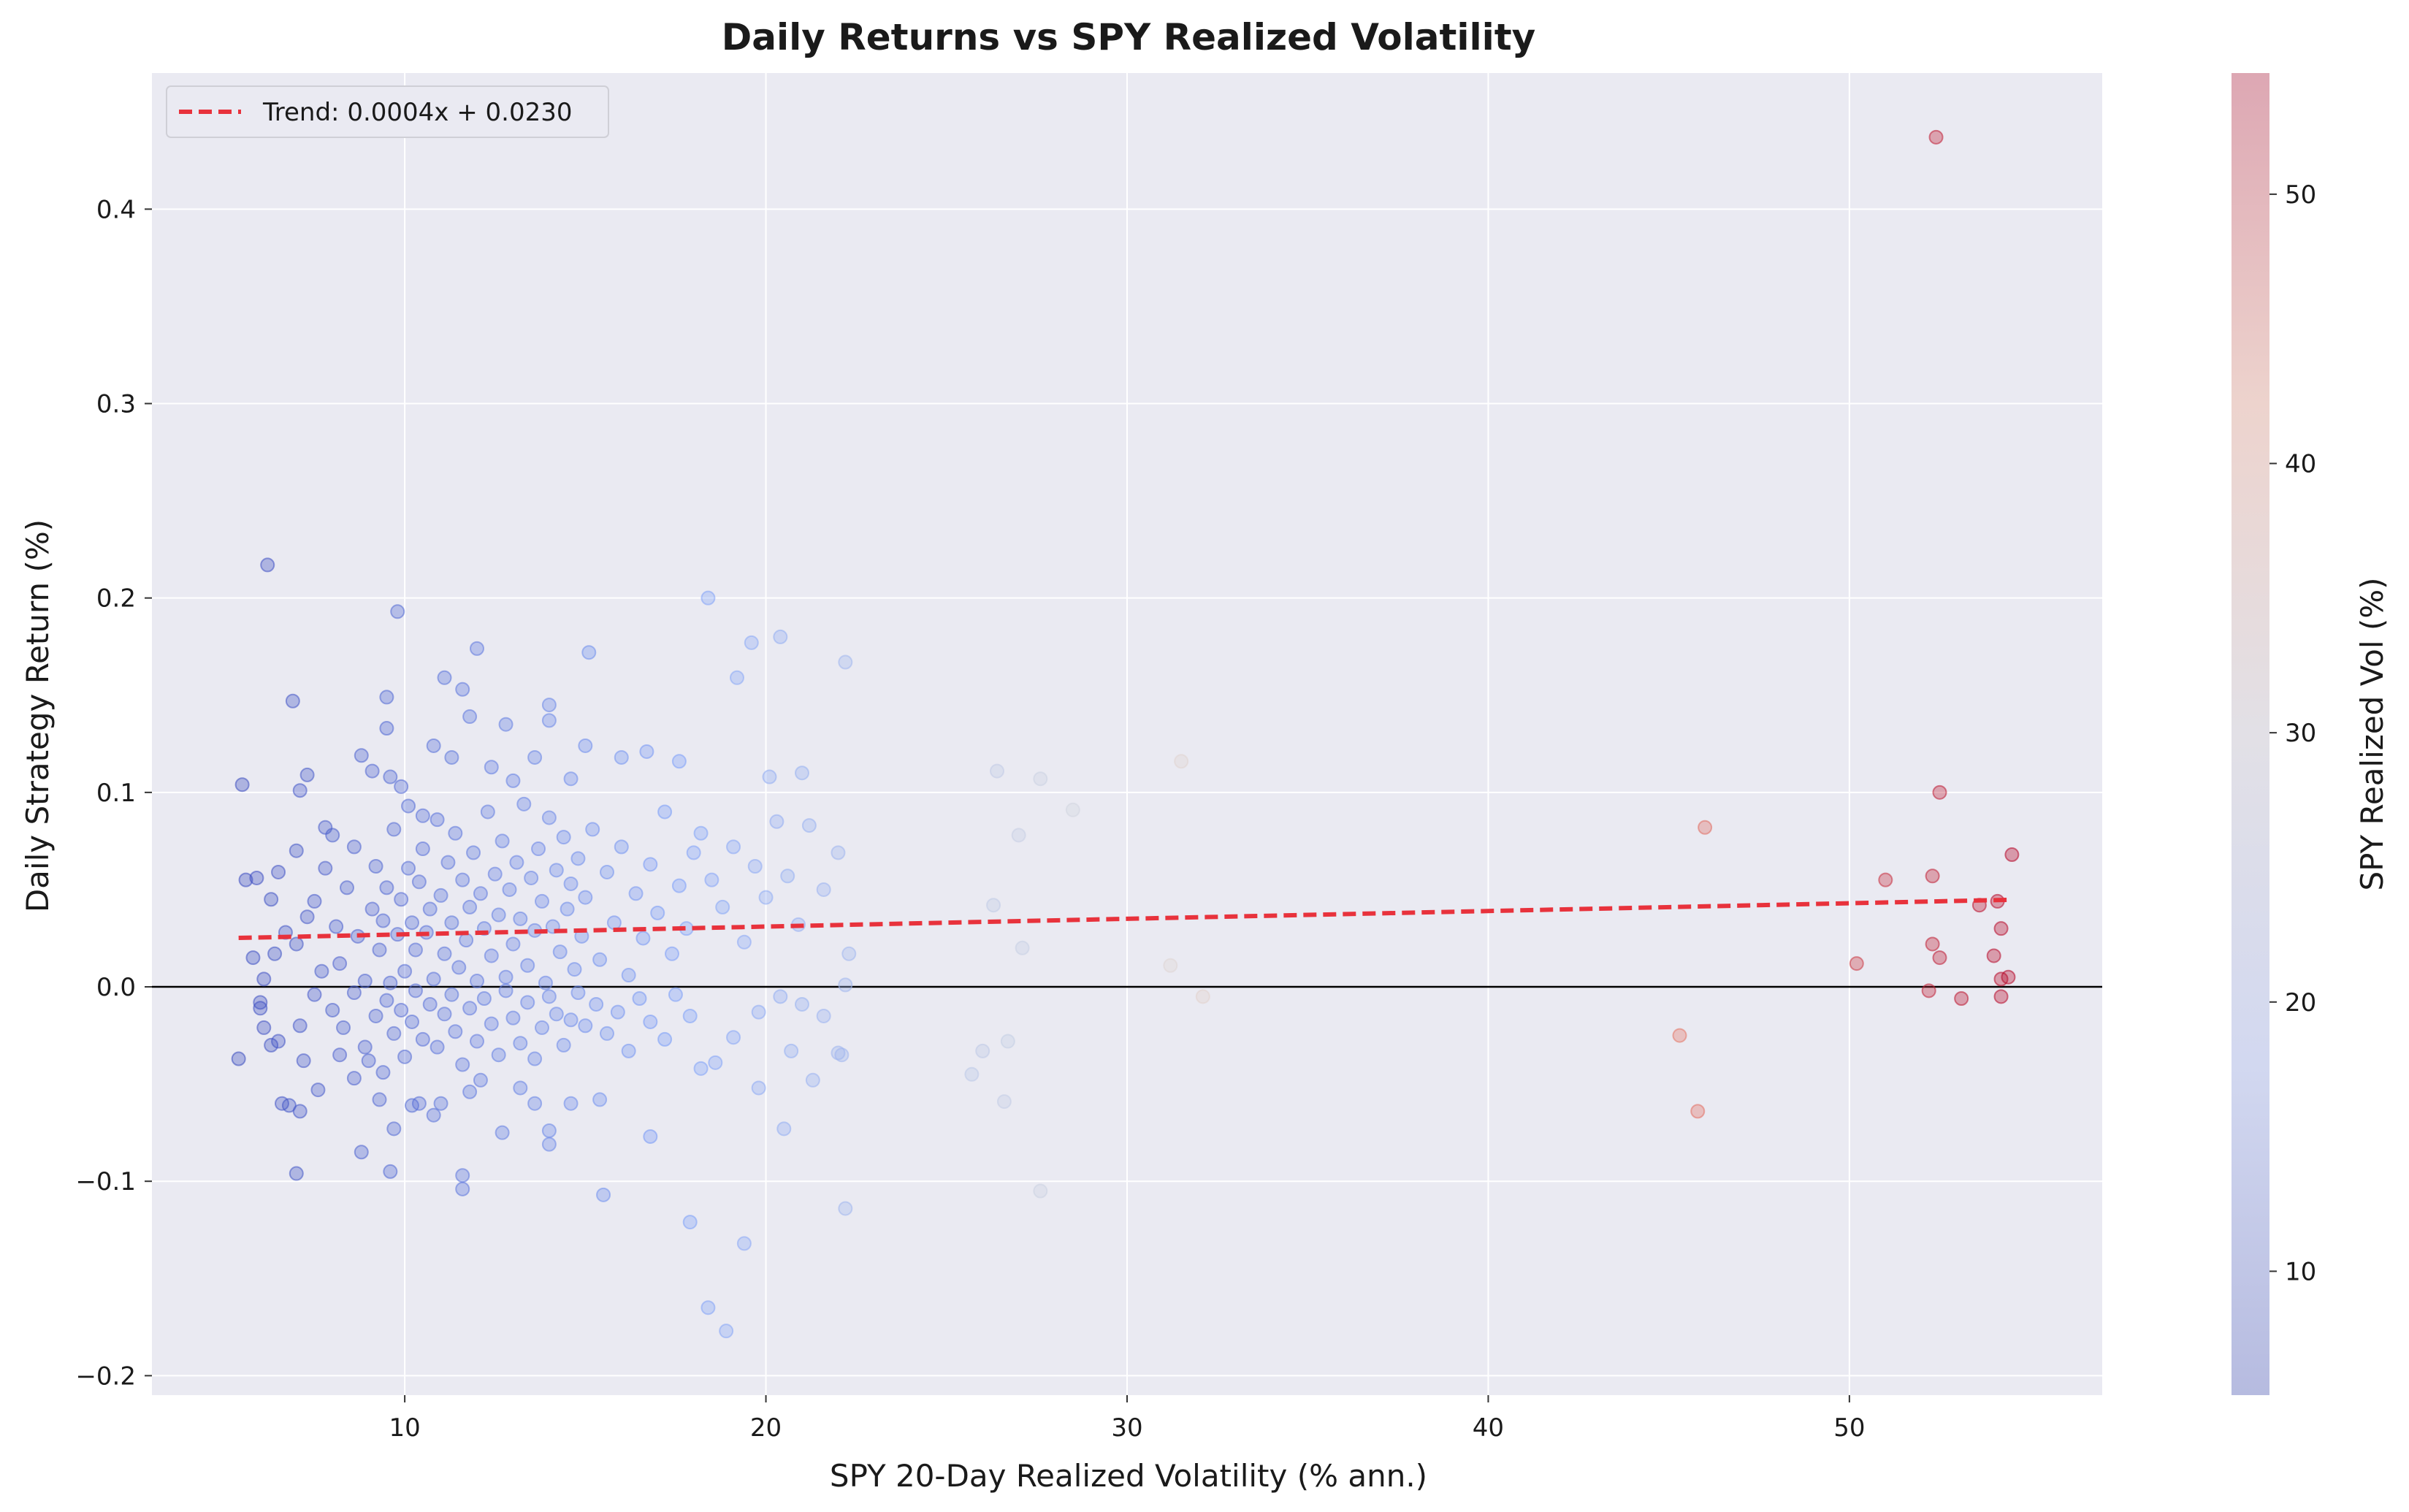  What do you see at coordinates (2300, 733) in the screenshot?
I see `colorbar-tick-label: 30` at bounding box center [2300, 733].